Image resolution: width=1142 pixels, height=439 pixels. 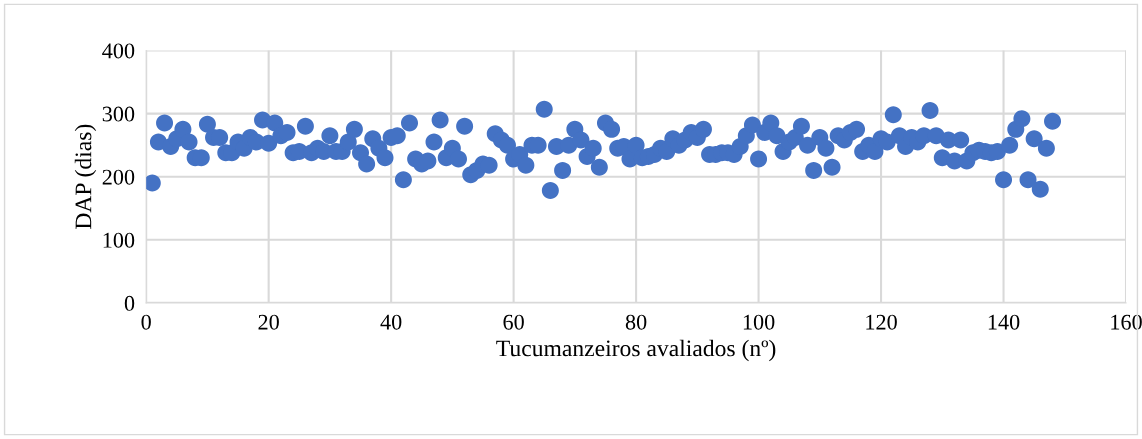 I want to click on y-tick-label: 400, so click(x=118, y=51).